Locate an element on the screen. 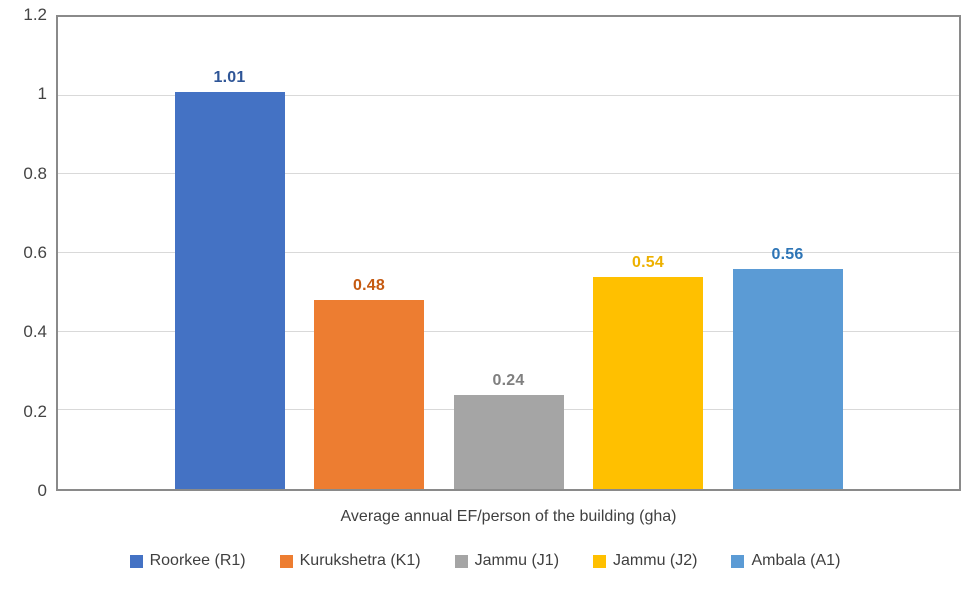 The height and width of the screenshot is (594, 970). legend-item-Roorkee (R1): Roorkee (R1) is located at coordinates (187, 561).